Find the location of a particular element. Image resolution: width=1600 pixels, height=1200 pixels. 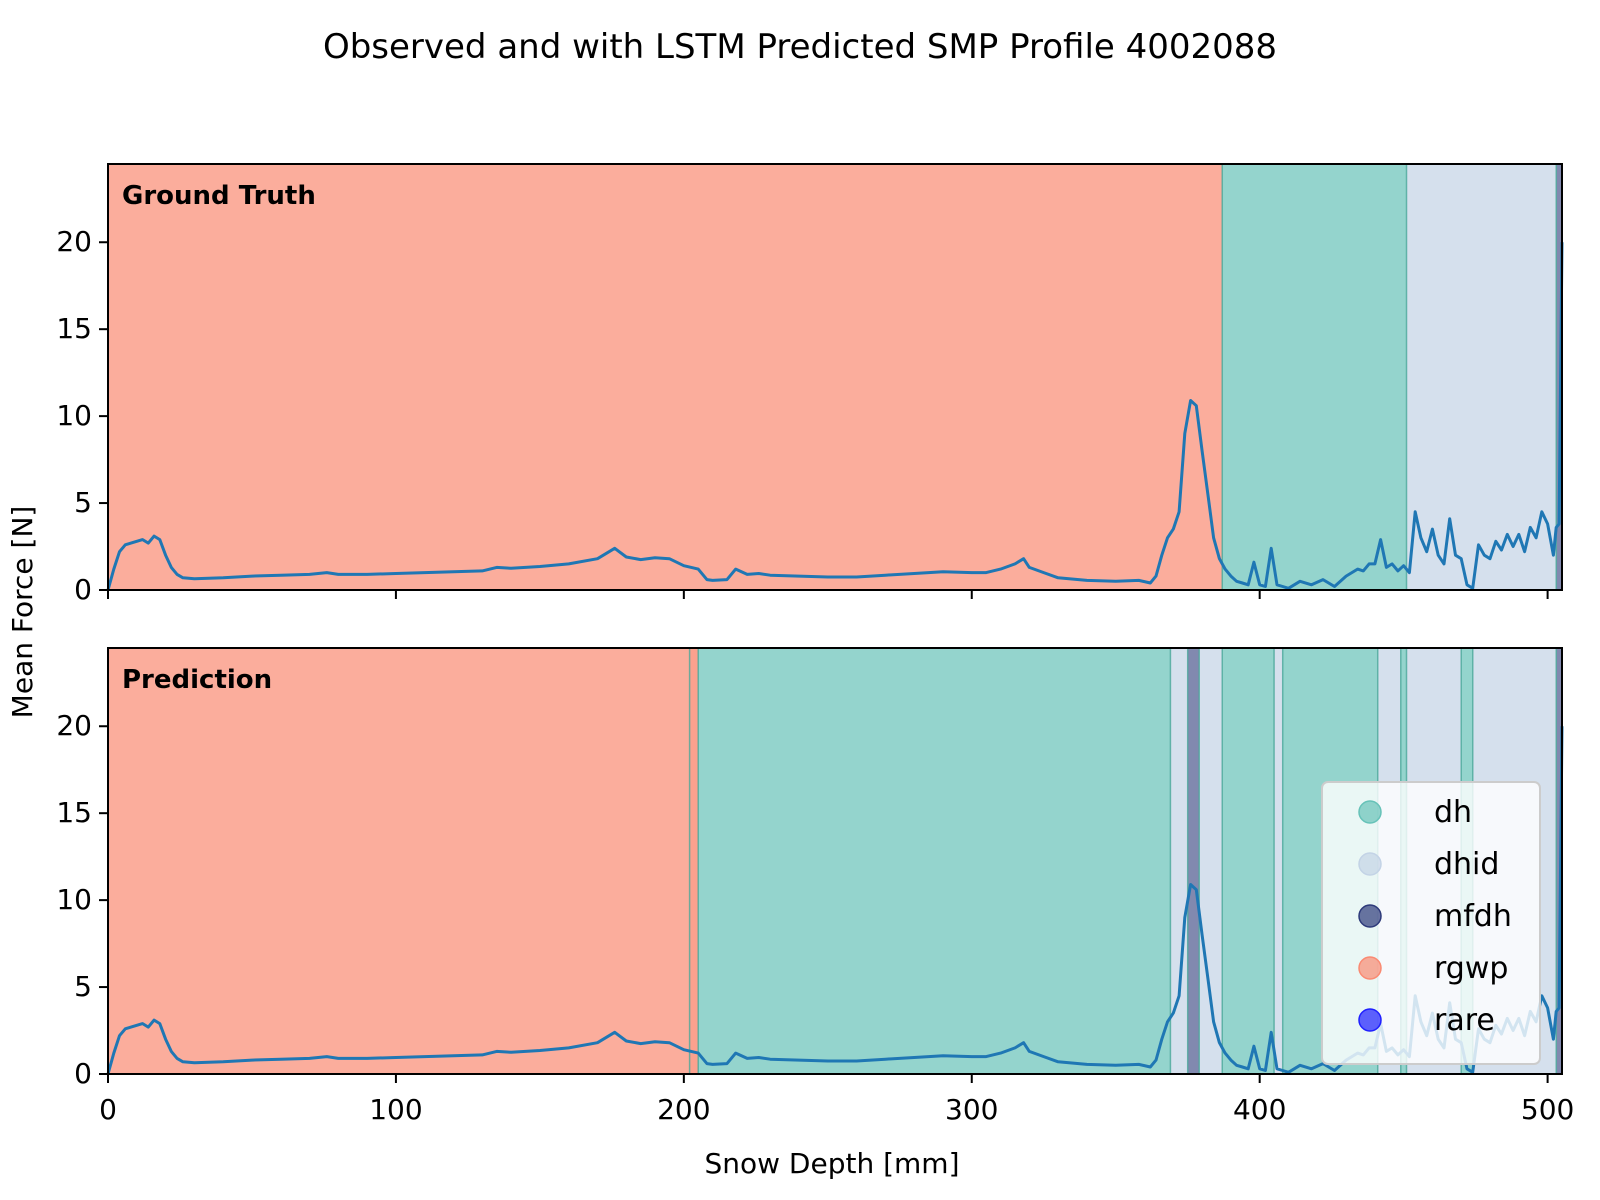

legend-label-mfdh: mfdh is located at coordinates (1473, 916).